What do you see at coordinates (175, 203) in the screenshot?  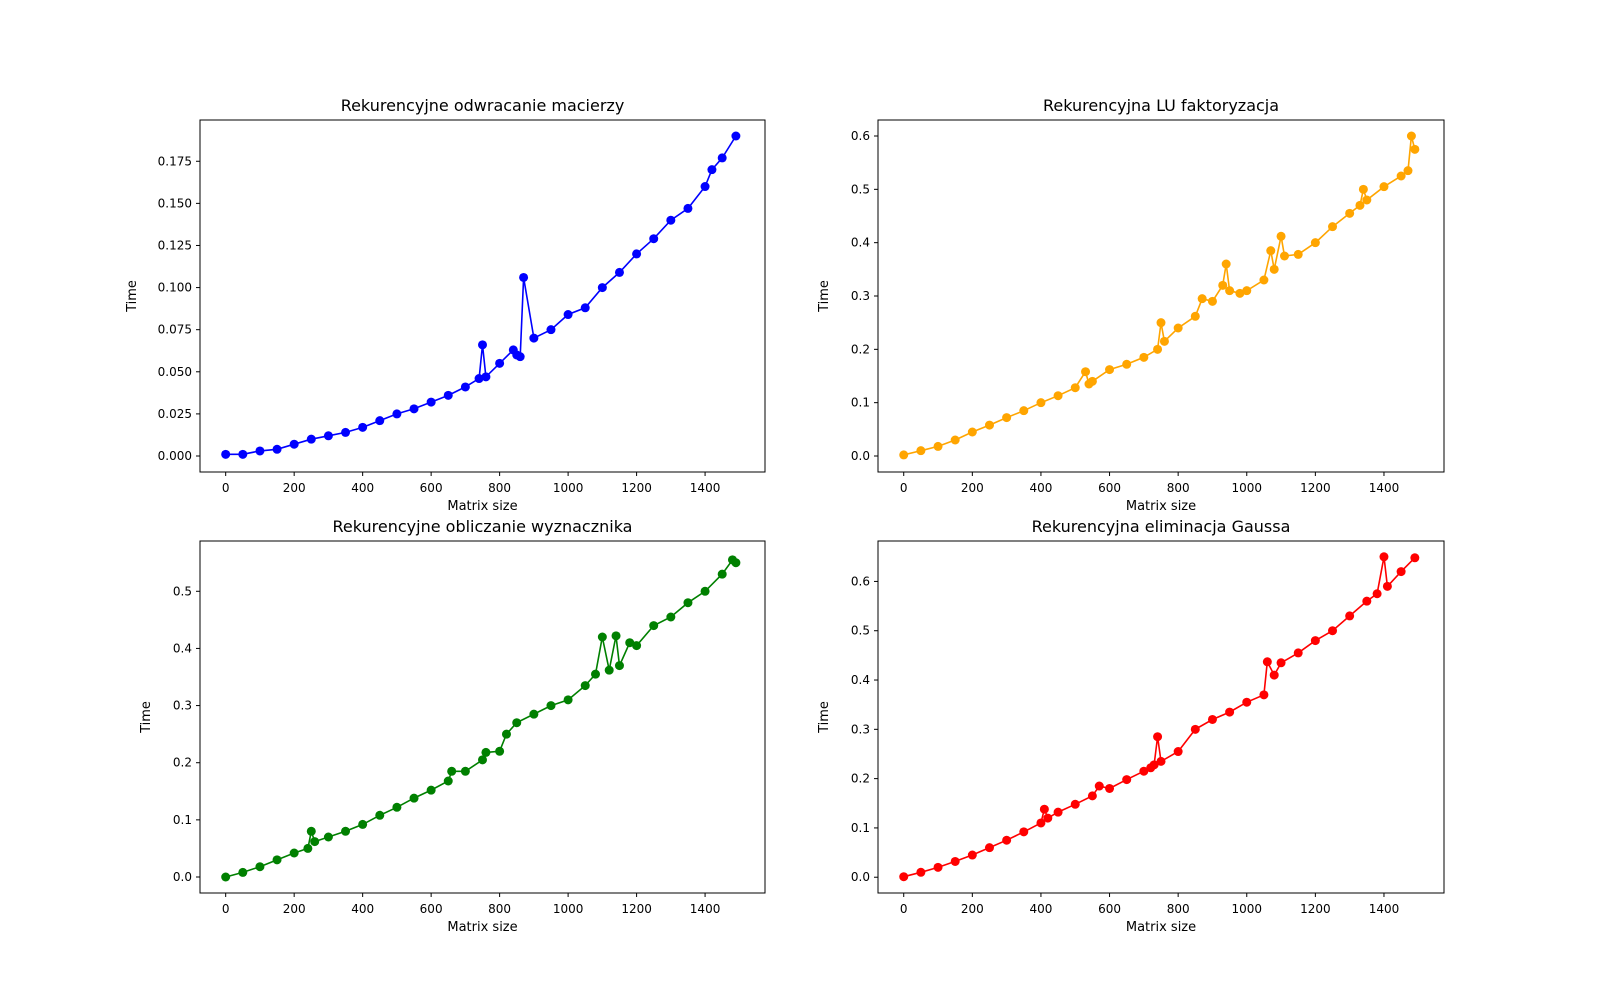 I see `y-tick-label: 0.150` at bounding box center [175, 203].